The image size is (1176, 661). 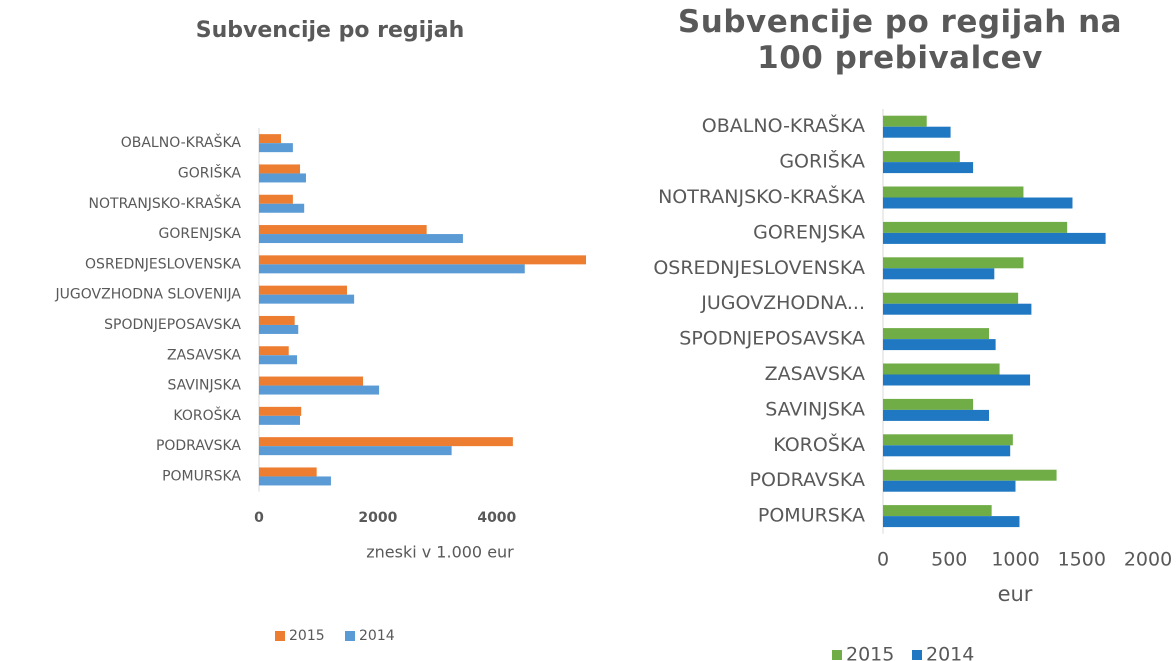 I want to click on x-tick-label: 4000, so click(x=496, y=518).